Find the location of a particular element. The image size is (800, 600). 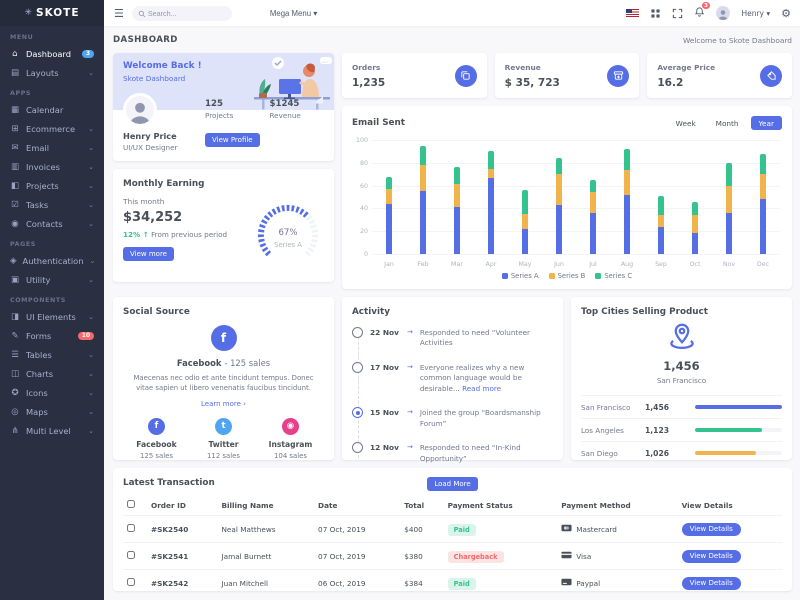

sidebar-item-ecommerce: ⊞ Ecommerce ⌄ is located at coordinates (52, 128).